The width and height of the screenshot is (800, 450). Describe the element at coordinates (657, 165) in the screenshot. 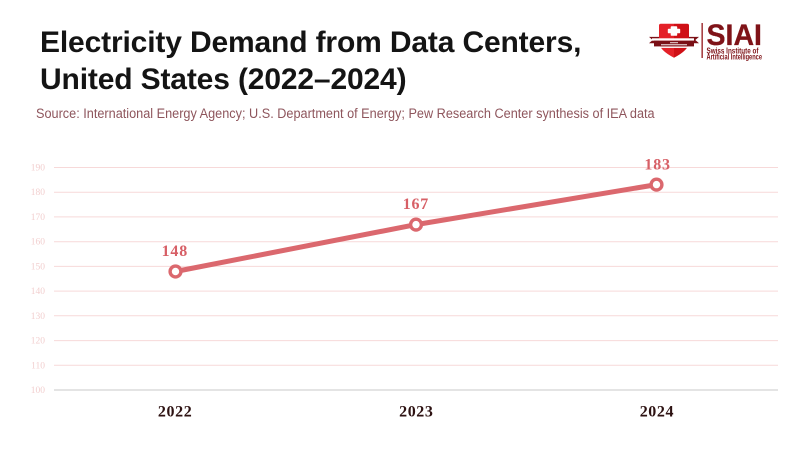

I see `svg-text: 183` at that location.